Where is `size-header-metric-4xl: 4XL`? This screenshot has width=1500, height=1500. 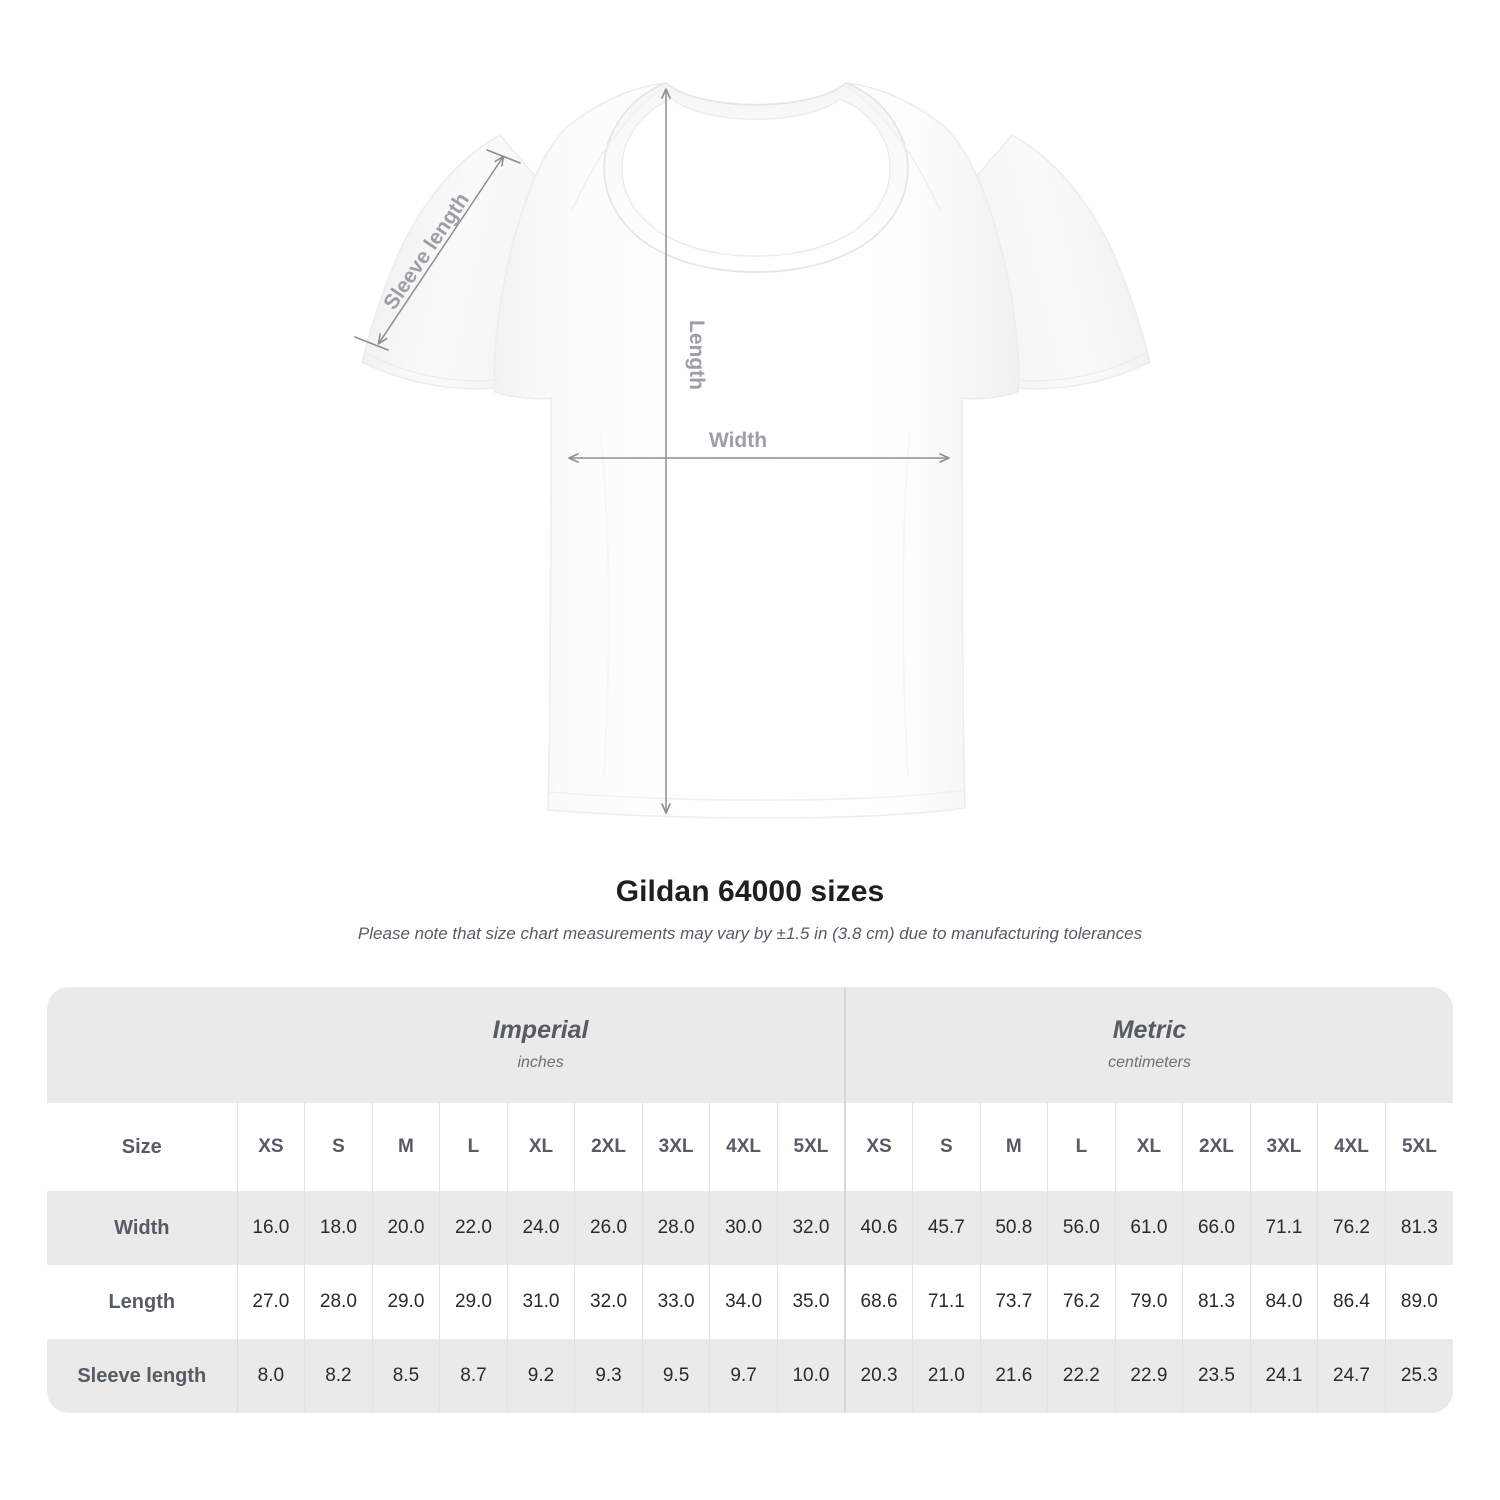
size-header-metric-4xl: 4XL is located at coordinates (1351, 1147).